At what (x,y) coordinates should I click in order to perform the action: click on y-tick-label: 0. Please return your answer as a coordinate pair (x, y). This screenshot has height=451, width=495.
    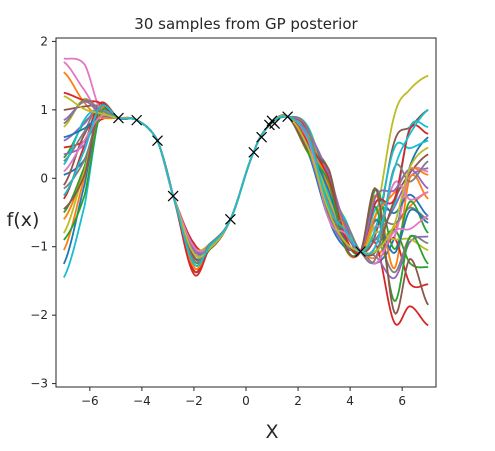
    Looking at the image, I should click on (44, 178).